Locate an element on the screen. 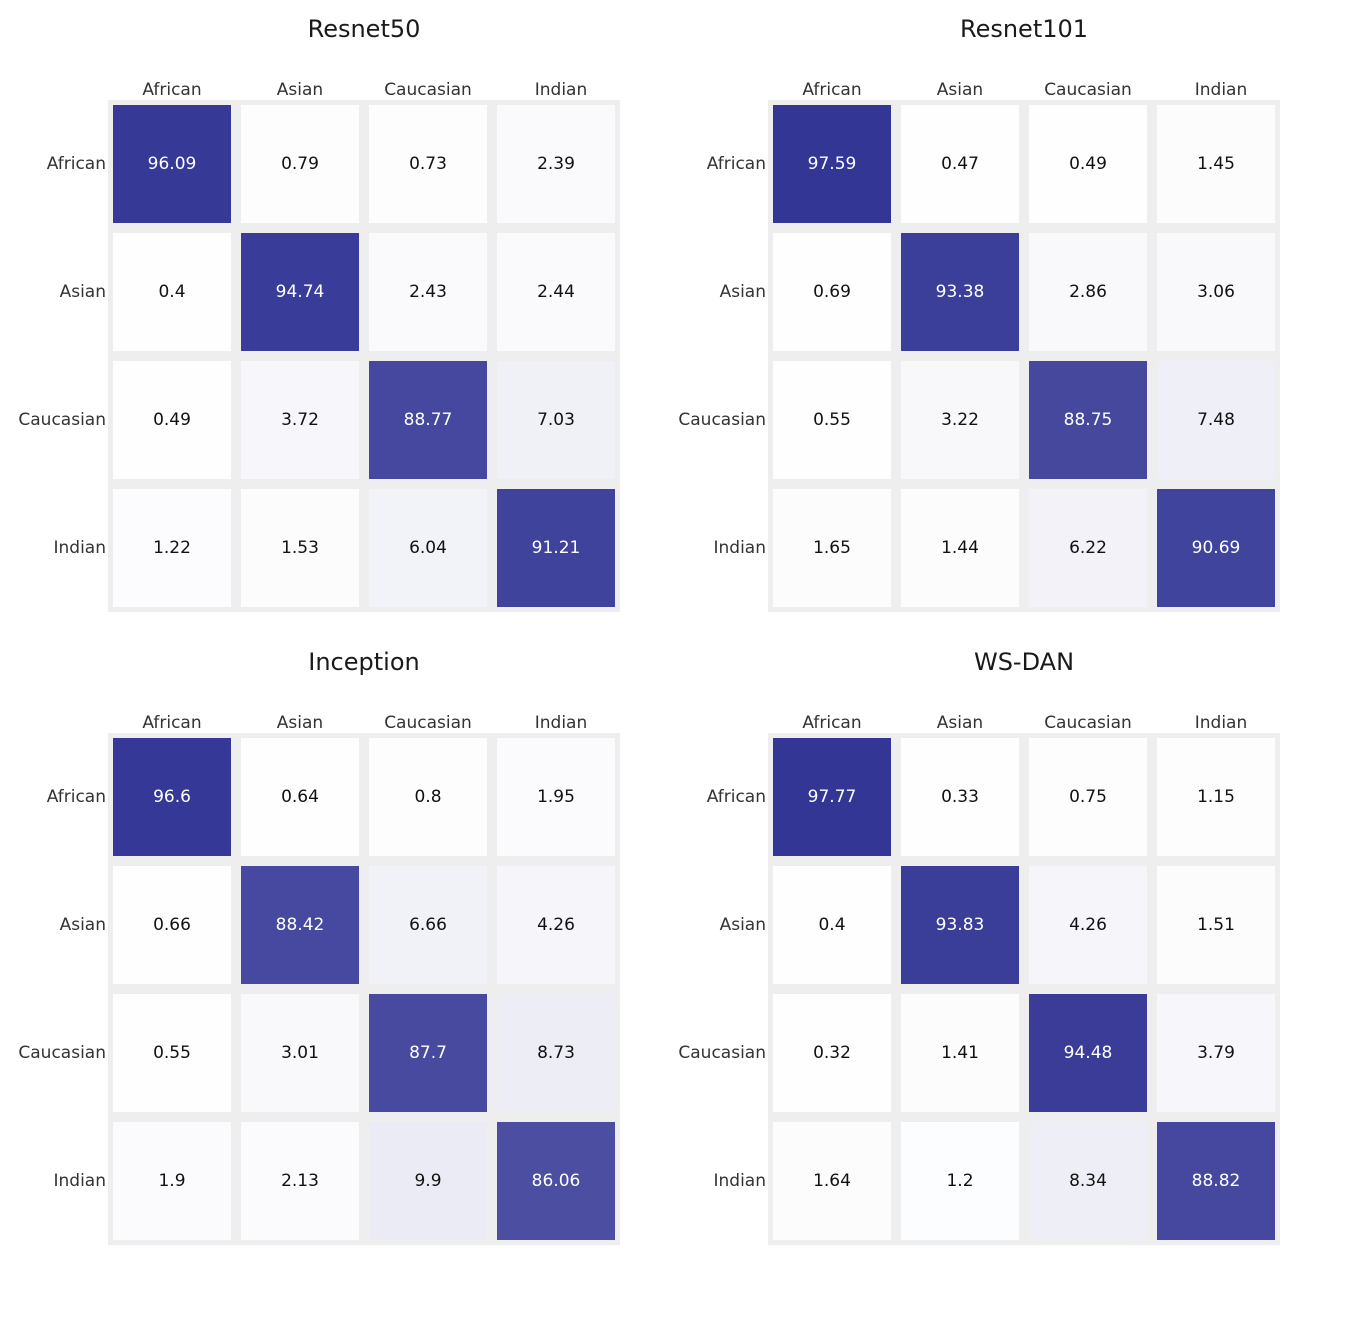  cell-value-label: 3.22 is located at coordinates (960, 420).